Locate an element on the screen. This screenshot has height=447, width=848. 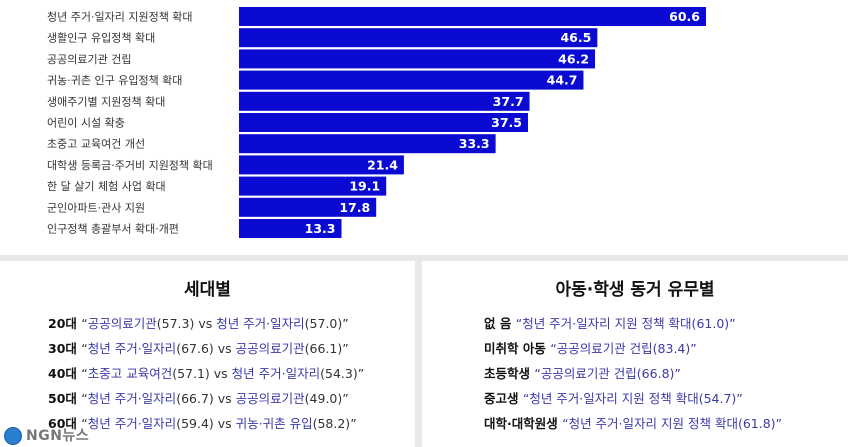
value-label: 33.3 is located at coordinates (474, 143).